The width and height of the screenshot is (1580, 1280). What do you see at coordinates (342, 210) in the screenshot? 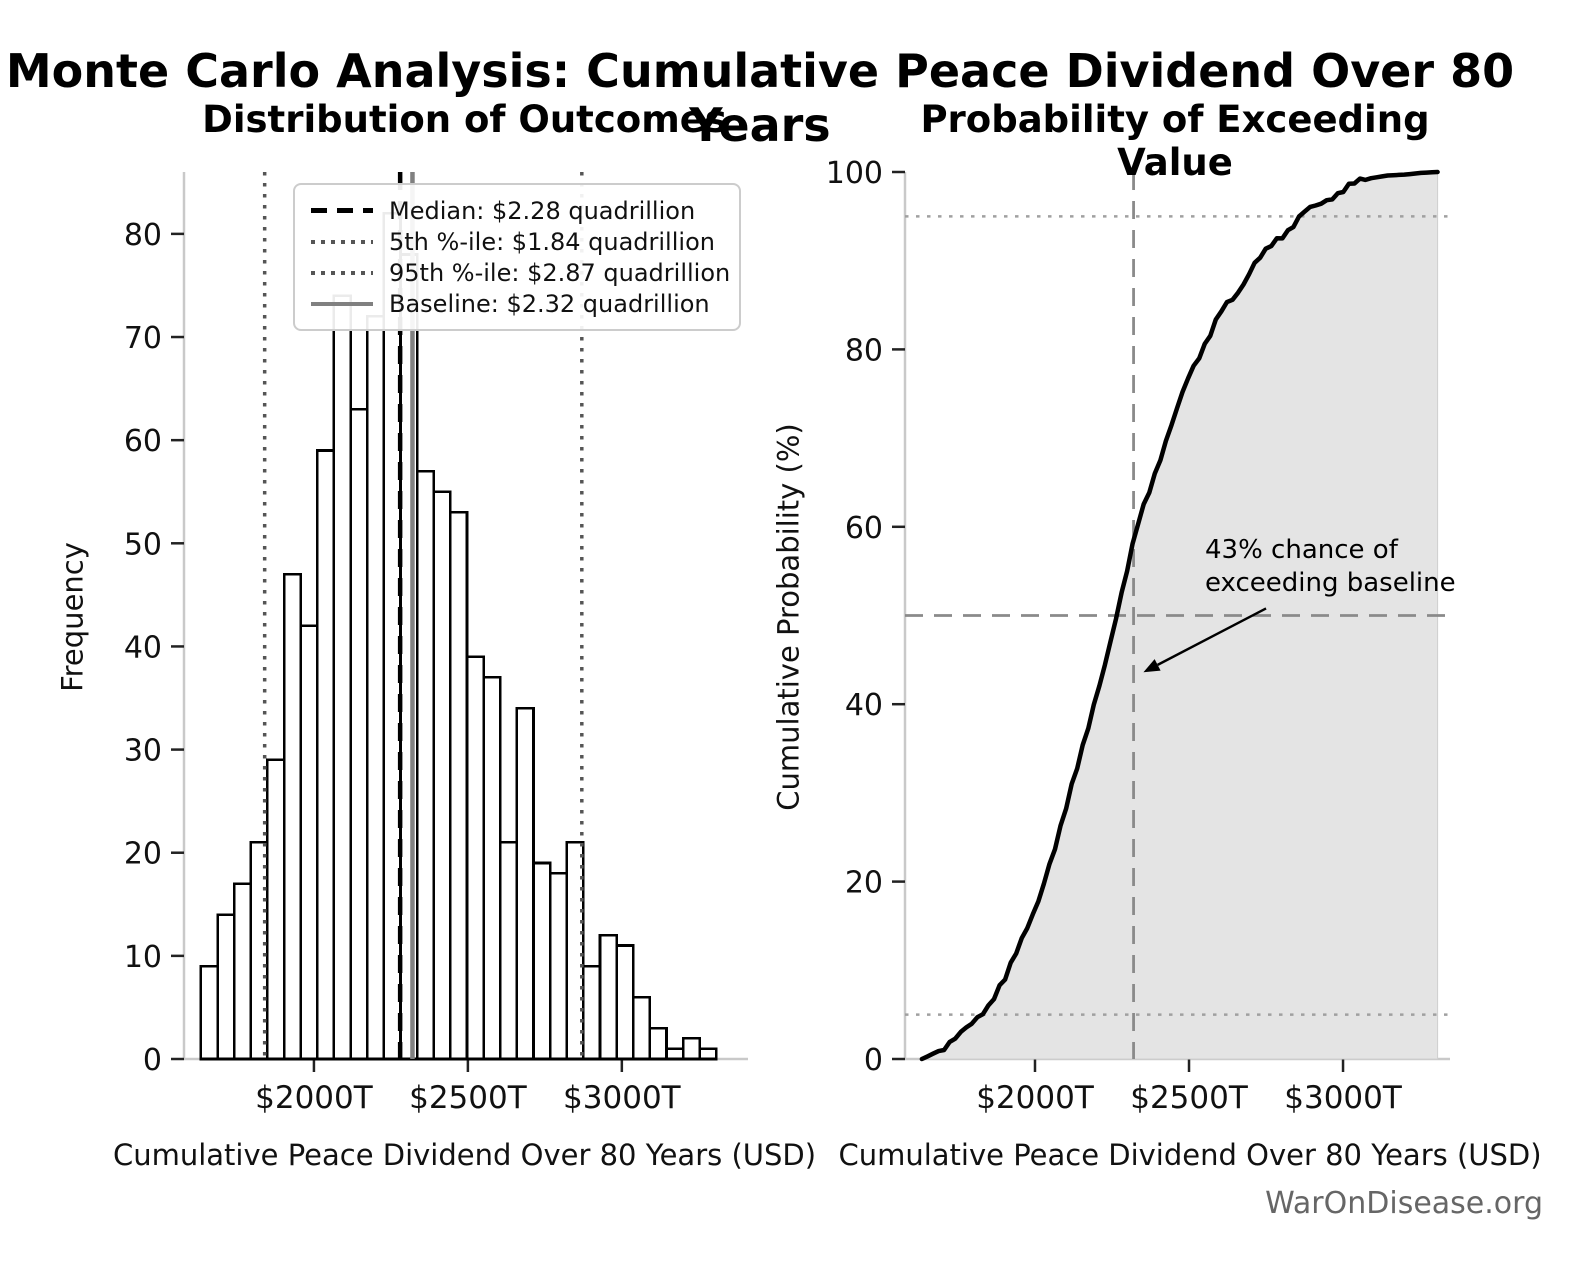
I see `median-line-sample` at bounding box center [342, 210].